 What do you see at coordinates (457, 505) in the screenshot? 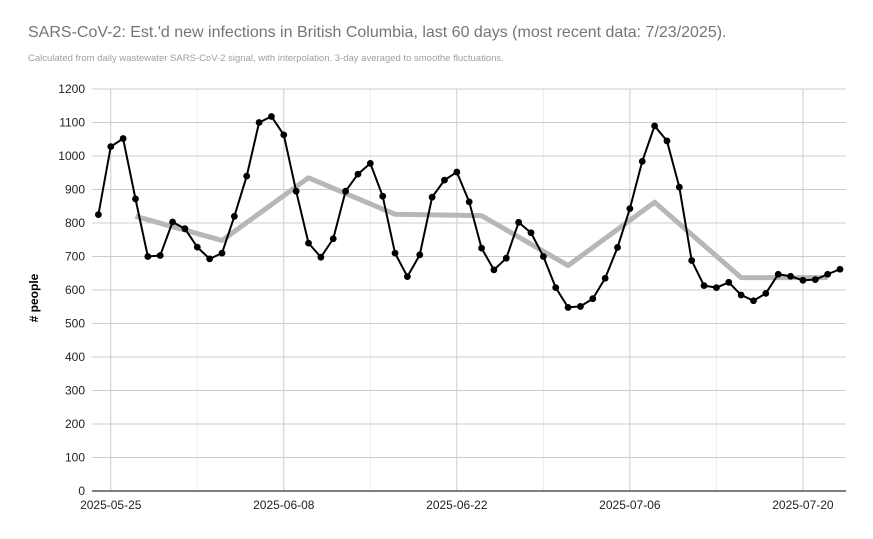
I see `x-tick-label: 2025-06-22` at bounding box center [457, 505].